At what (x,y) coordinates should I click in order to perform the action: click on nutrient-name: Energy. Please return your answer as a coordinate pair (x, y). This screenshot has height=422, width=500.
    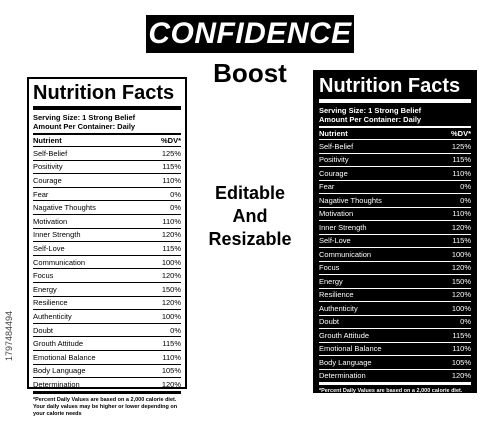
    Looking at the image, I should click on (331, 281).